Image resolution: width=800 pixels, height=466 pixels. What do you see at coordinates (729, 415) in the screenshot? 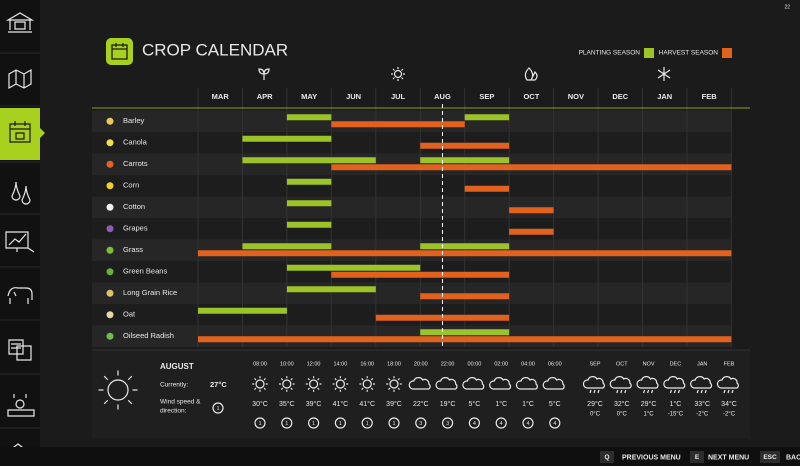
I see `forecast-low: -2°C` at bounding box center [729, 415].